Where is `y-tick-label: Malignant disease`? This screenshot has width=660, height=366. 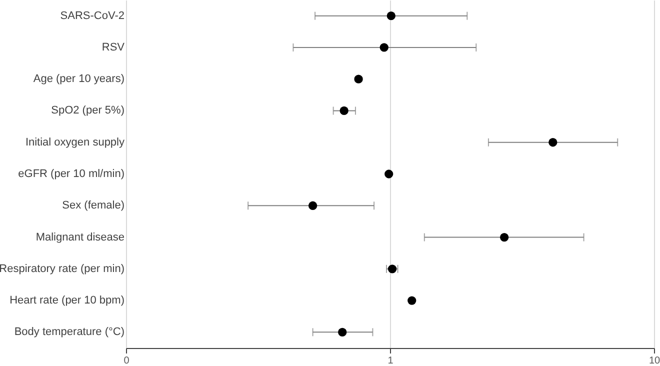
y-tick-label: Malignant disease is located at coordinates (80, 237).